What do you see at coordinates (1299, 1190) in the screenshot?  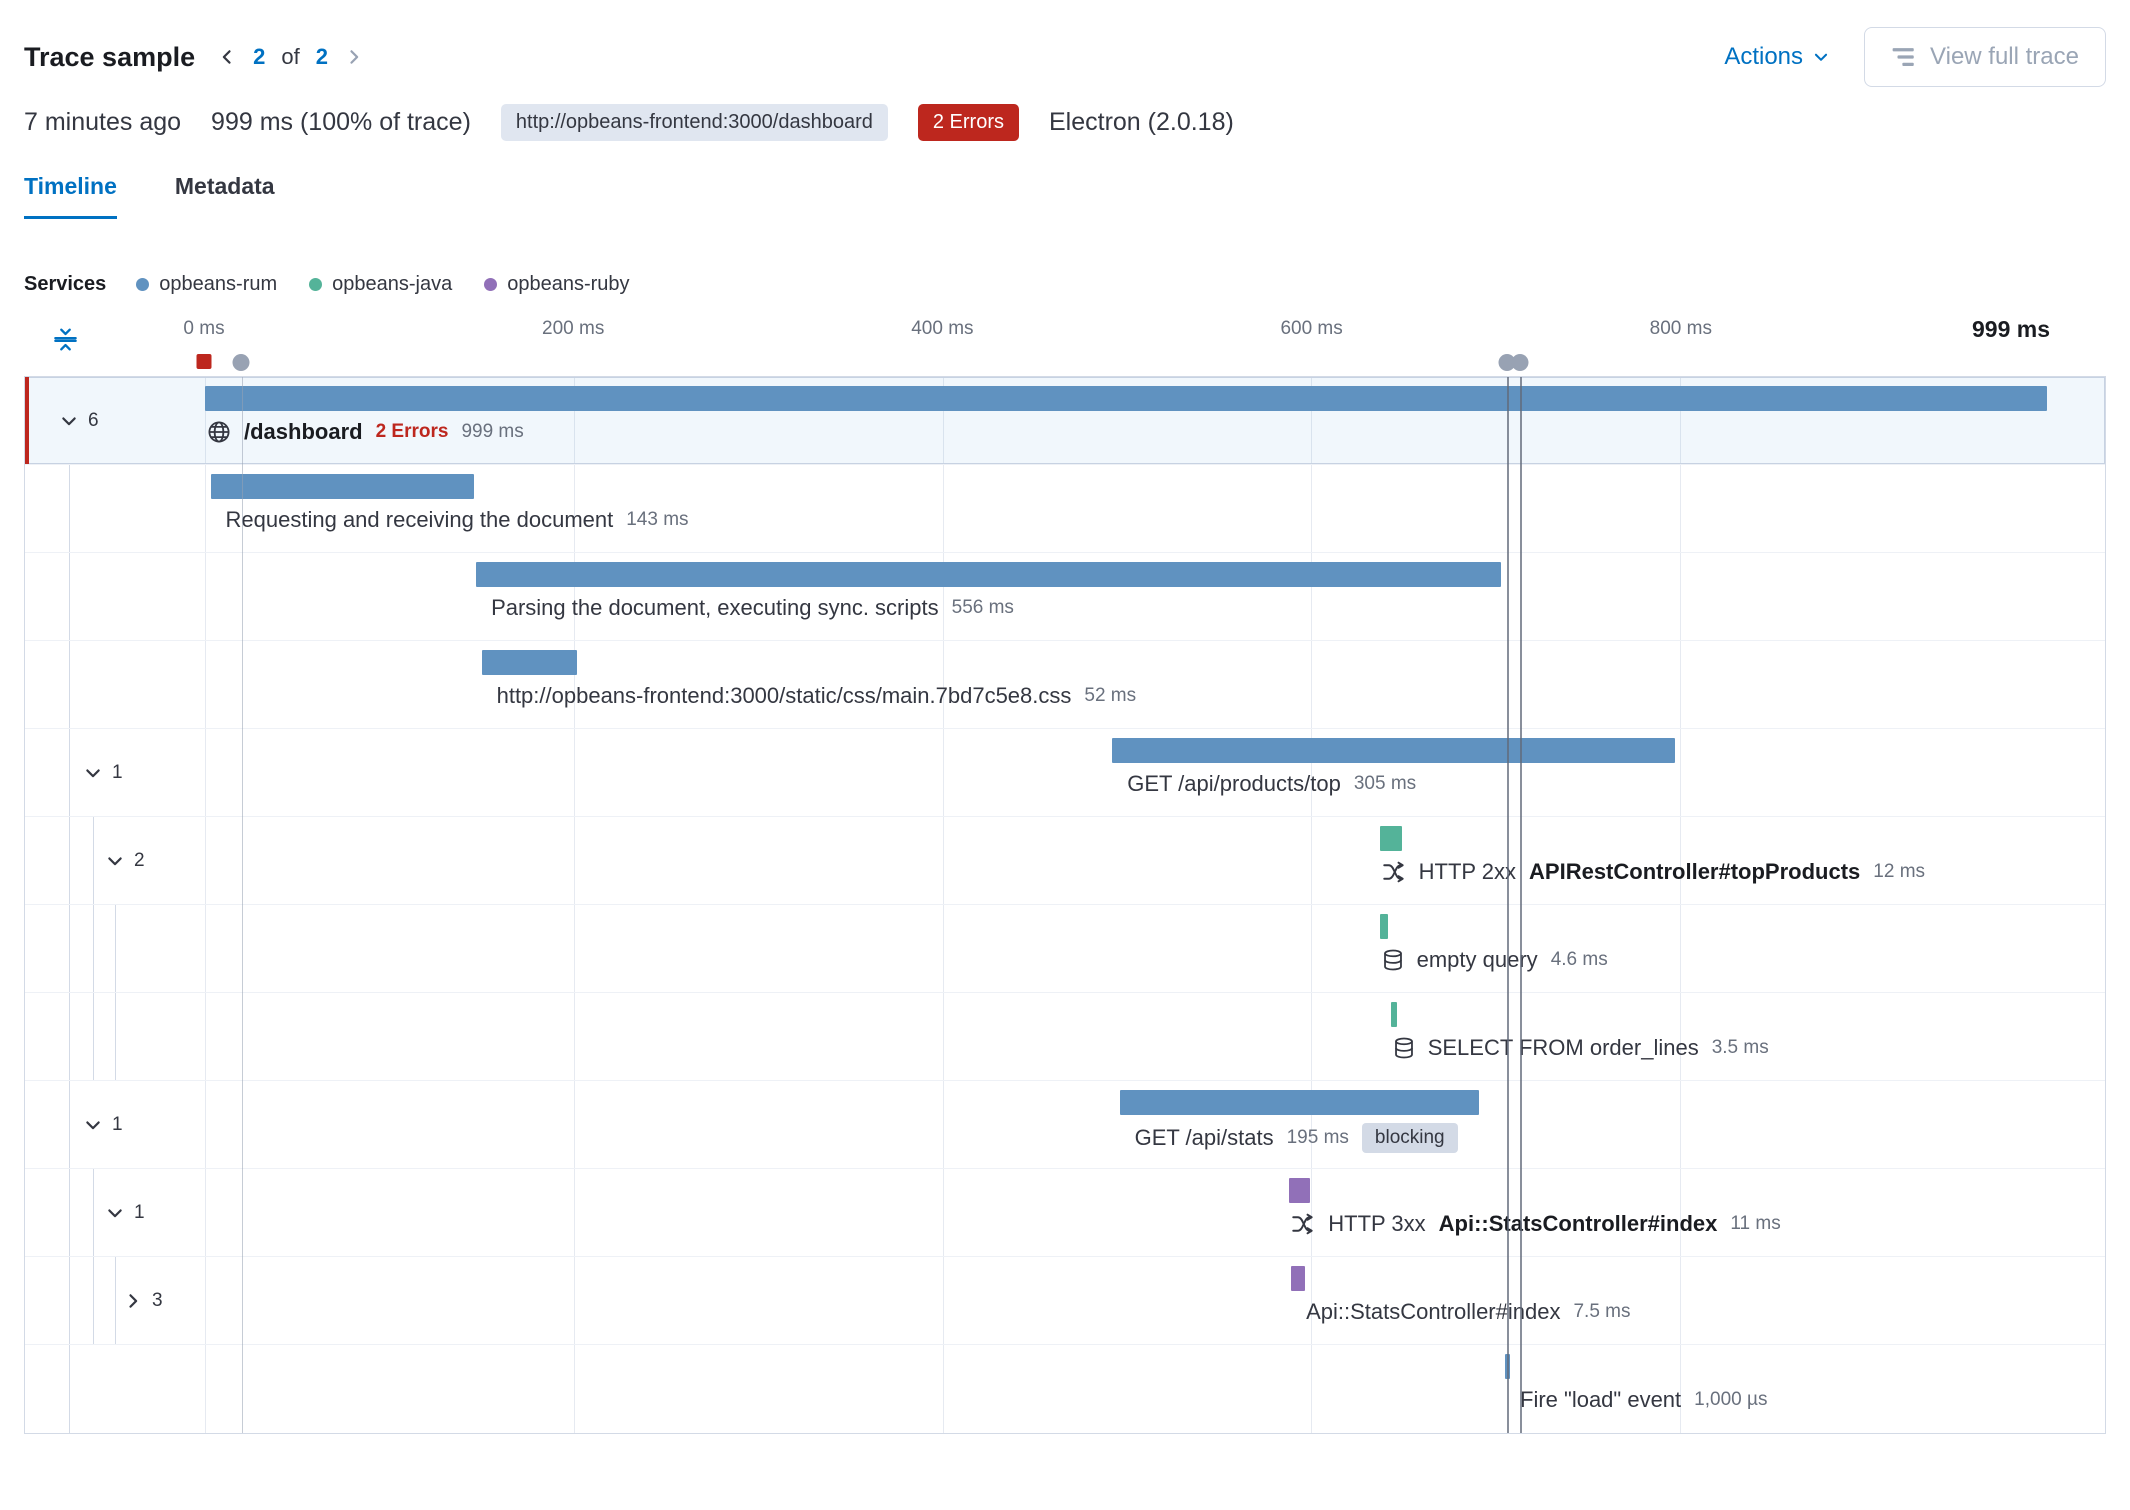 I see `span-bar-stats-transaction` at bounding box center [1299, 1190].